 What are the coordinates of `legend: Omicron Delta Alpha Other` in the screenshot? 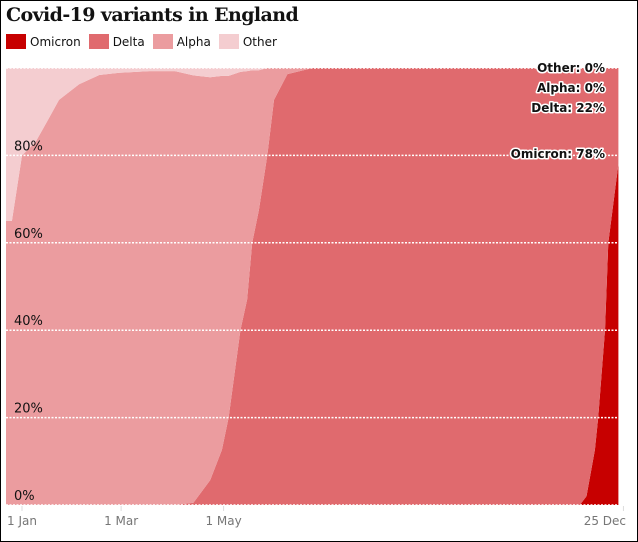 It's located at (145, 41).